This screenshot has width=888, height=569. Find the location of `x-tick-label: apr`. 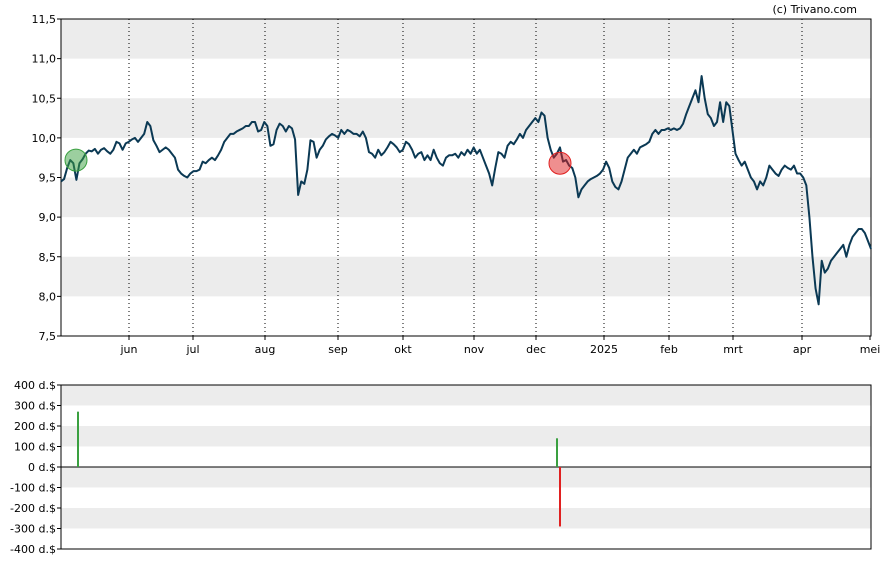

x-tick-label: apr is located at coordinates (802, 349).